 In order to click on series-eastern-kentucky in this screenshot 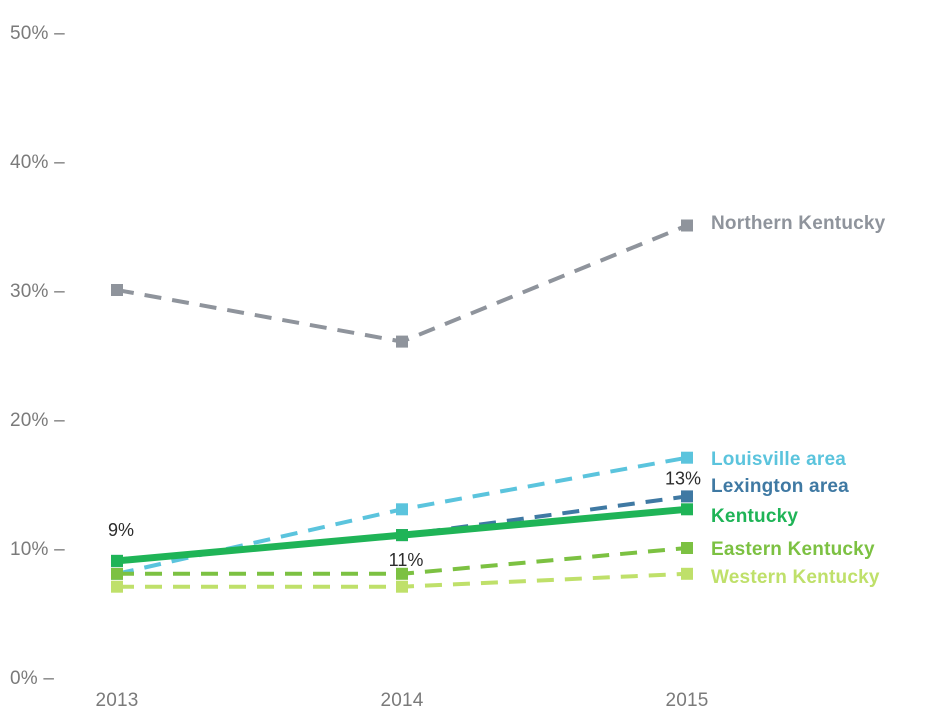, I will do `click(402, 561)`.